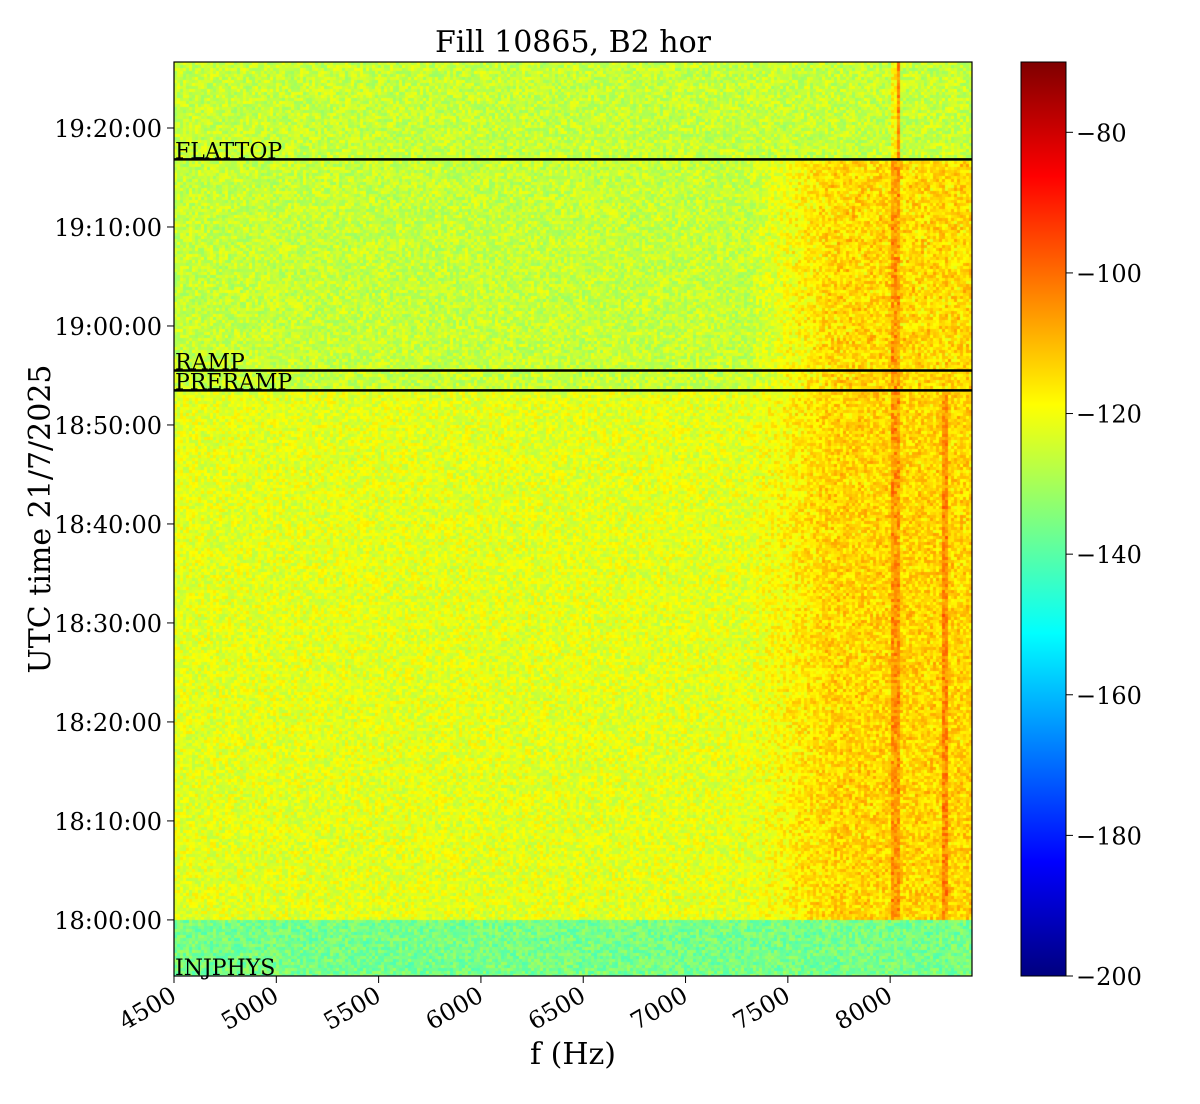 The height and width of the screenshot is (1104, 1200). Describe the element at coordinates (108, 822) in the screenshot. I see `y-tick-label: 18:10:00` at that location.